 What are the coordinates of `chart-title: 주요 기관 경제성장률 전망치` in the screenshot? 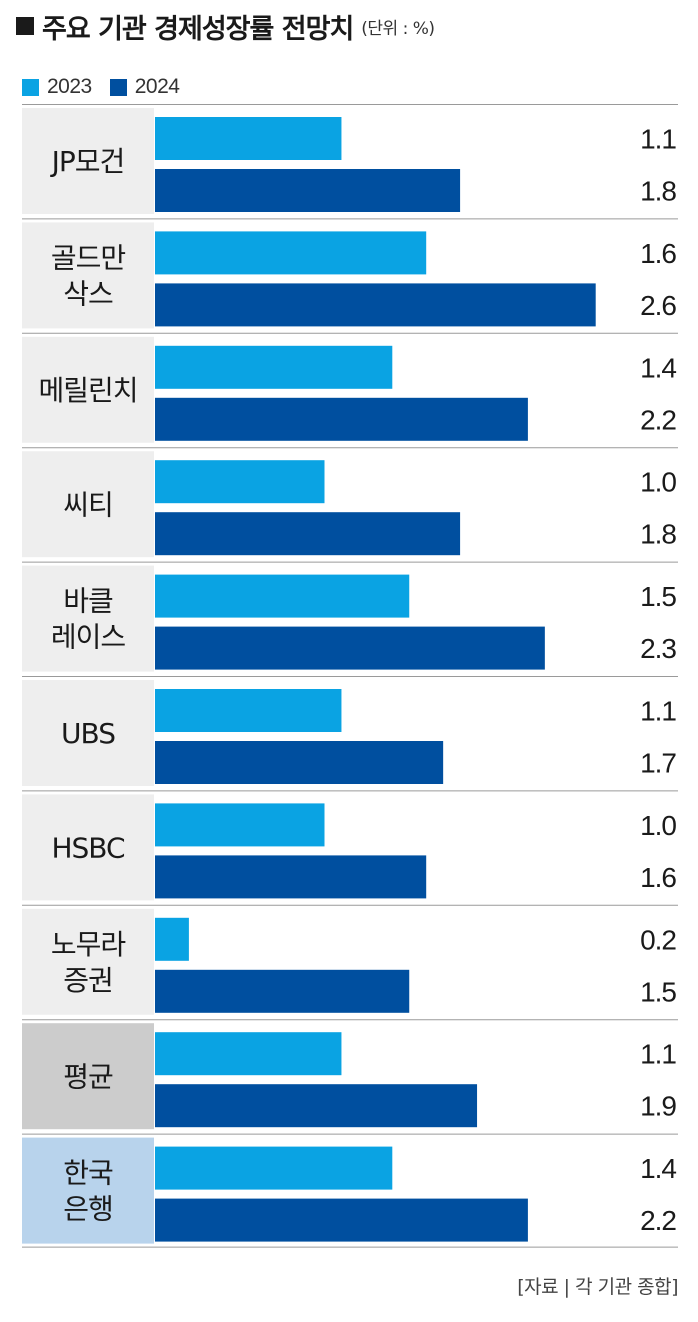 It's located at (198, 29).